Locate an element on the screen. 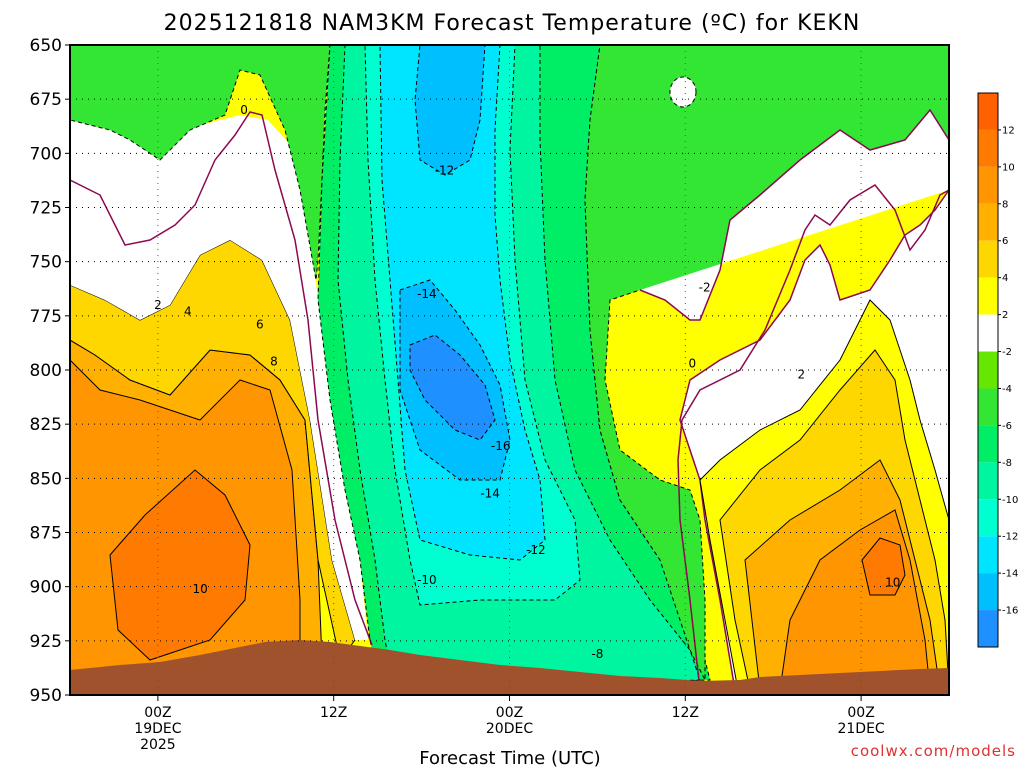 The height and width of the screenshot is (768, 1024). color-bar: 12 10 8 6 4 2 -2 -4 -6 -8 -10 -12 -14 -16 is located at coordinates (997, 370).